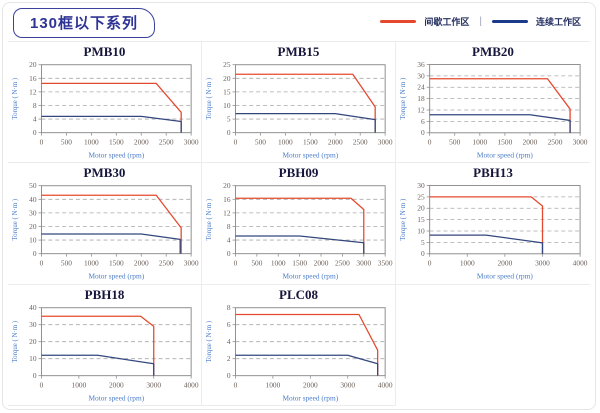 This screenshot has width=600, height=413. I want to click on svg-text: 40, so click(33, 199).